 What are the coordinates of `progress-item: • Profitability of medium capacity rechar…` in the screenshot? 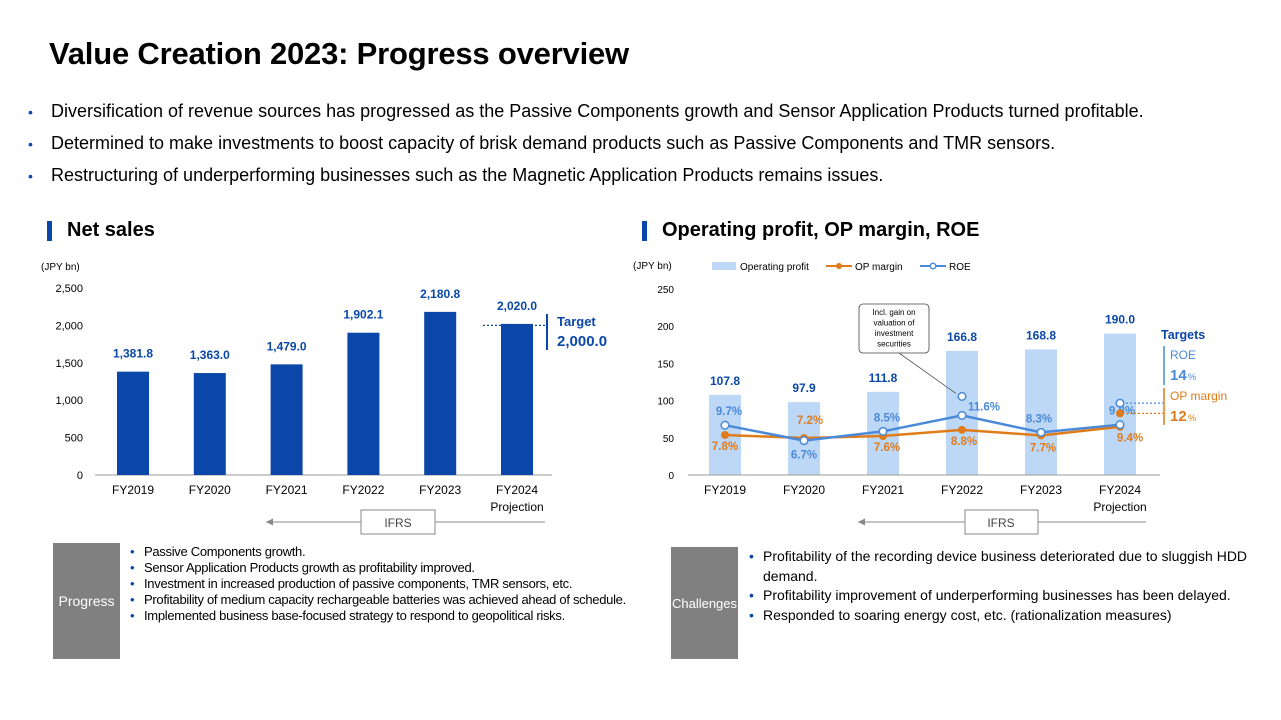 It's located at (380, 600).